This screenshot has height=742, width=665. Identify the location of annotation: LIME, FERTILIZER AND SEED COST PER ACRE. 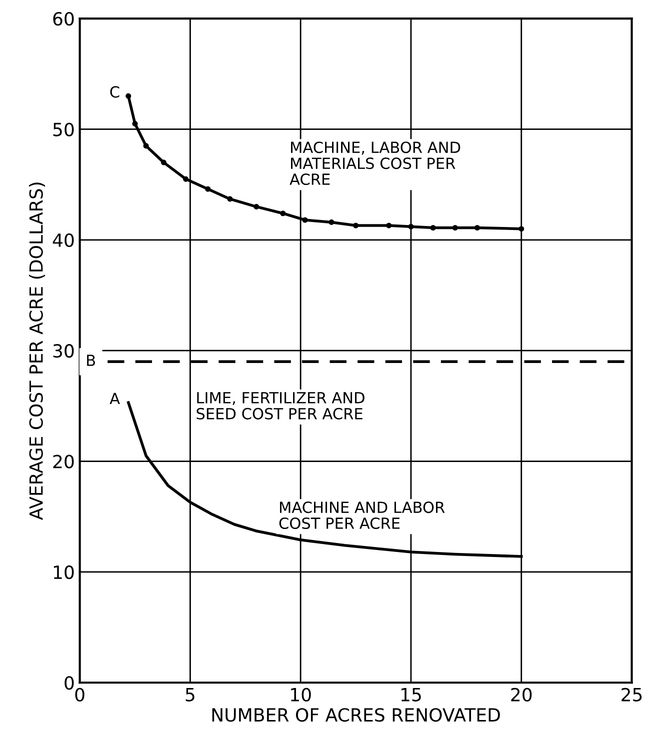
(280, 406).